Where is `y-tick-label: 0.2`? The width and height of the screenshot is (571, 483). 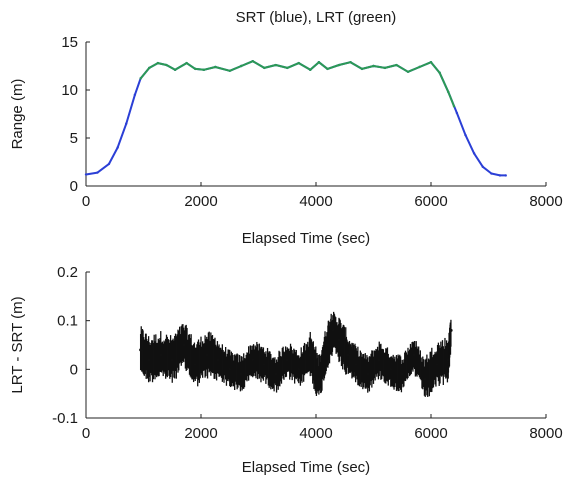
y-tick-label: 0.2 is located at coordinates (67, 272).